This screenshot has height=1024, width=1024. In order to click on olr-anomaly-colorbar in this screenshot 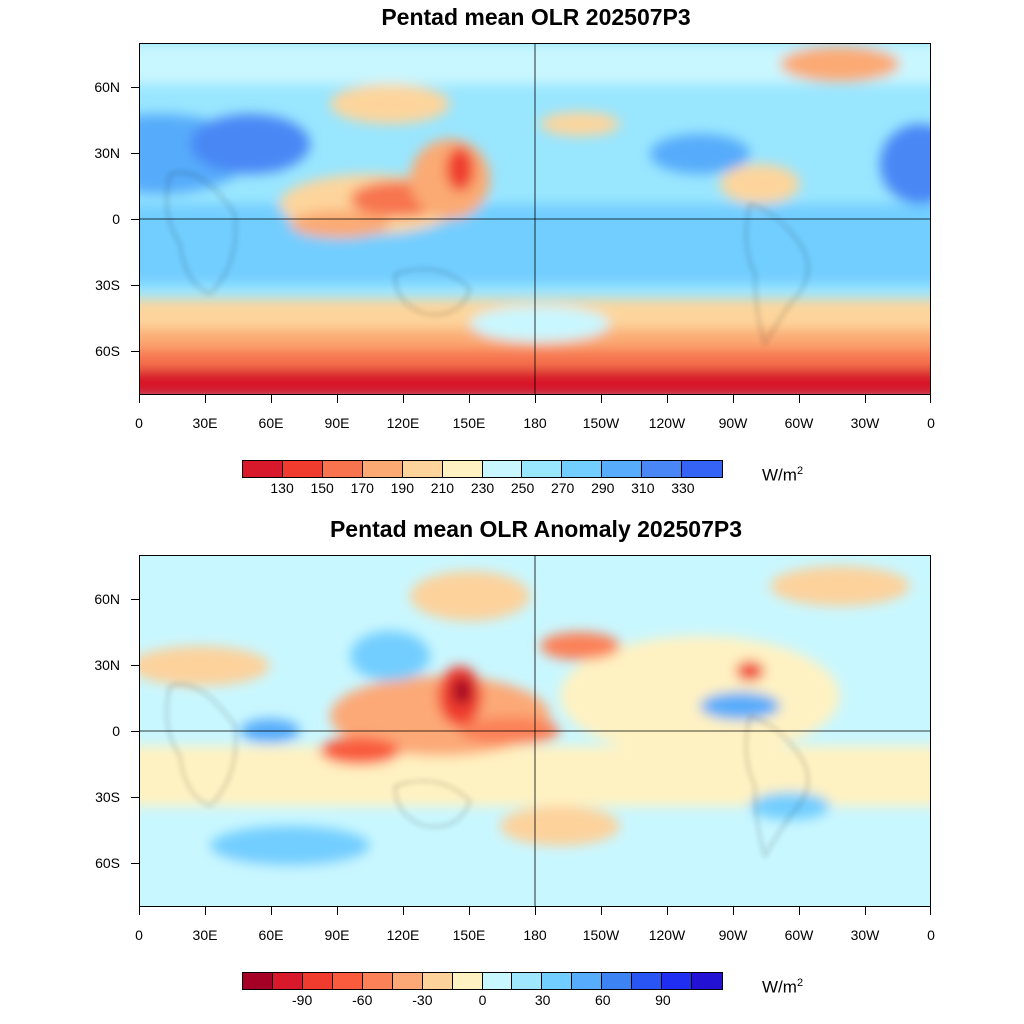, I will do `click(482, 981)`.